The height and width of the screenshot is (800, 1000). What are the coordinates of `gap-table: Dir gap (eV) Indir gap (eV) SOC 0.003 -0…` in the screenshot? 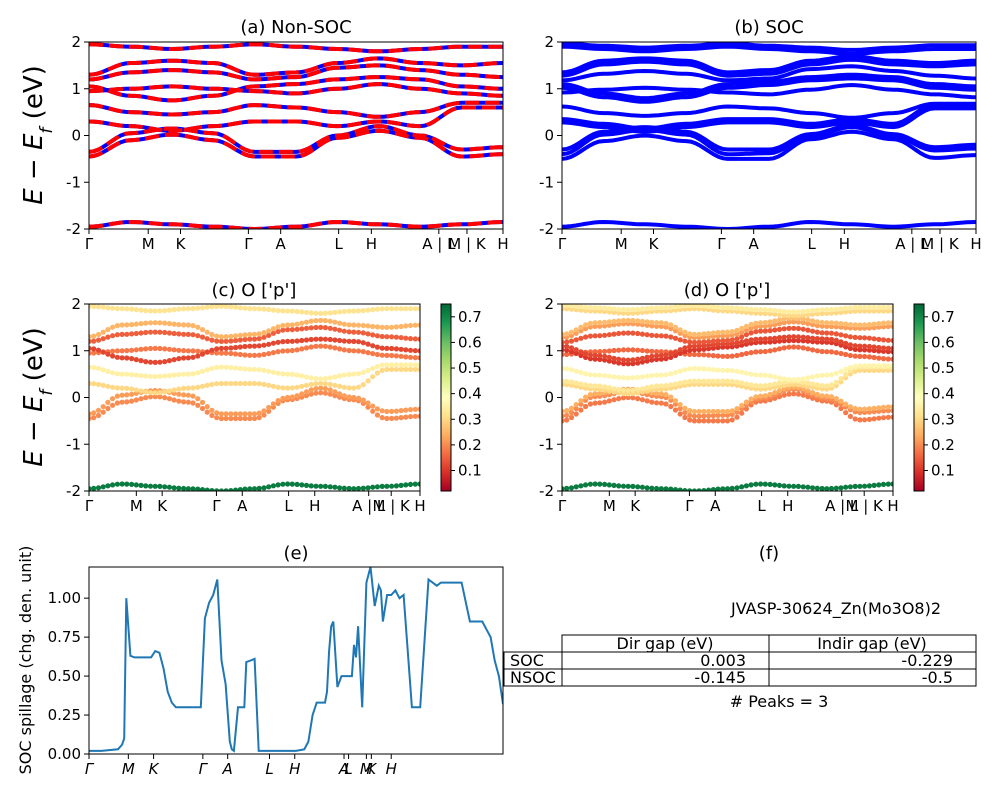 It's located at (740, 660).